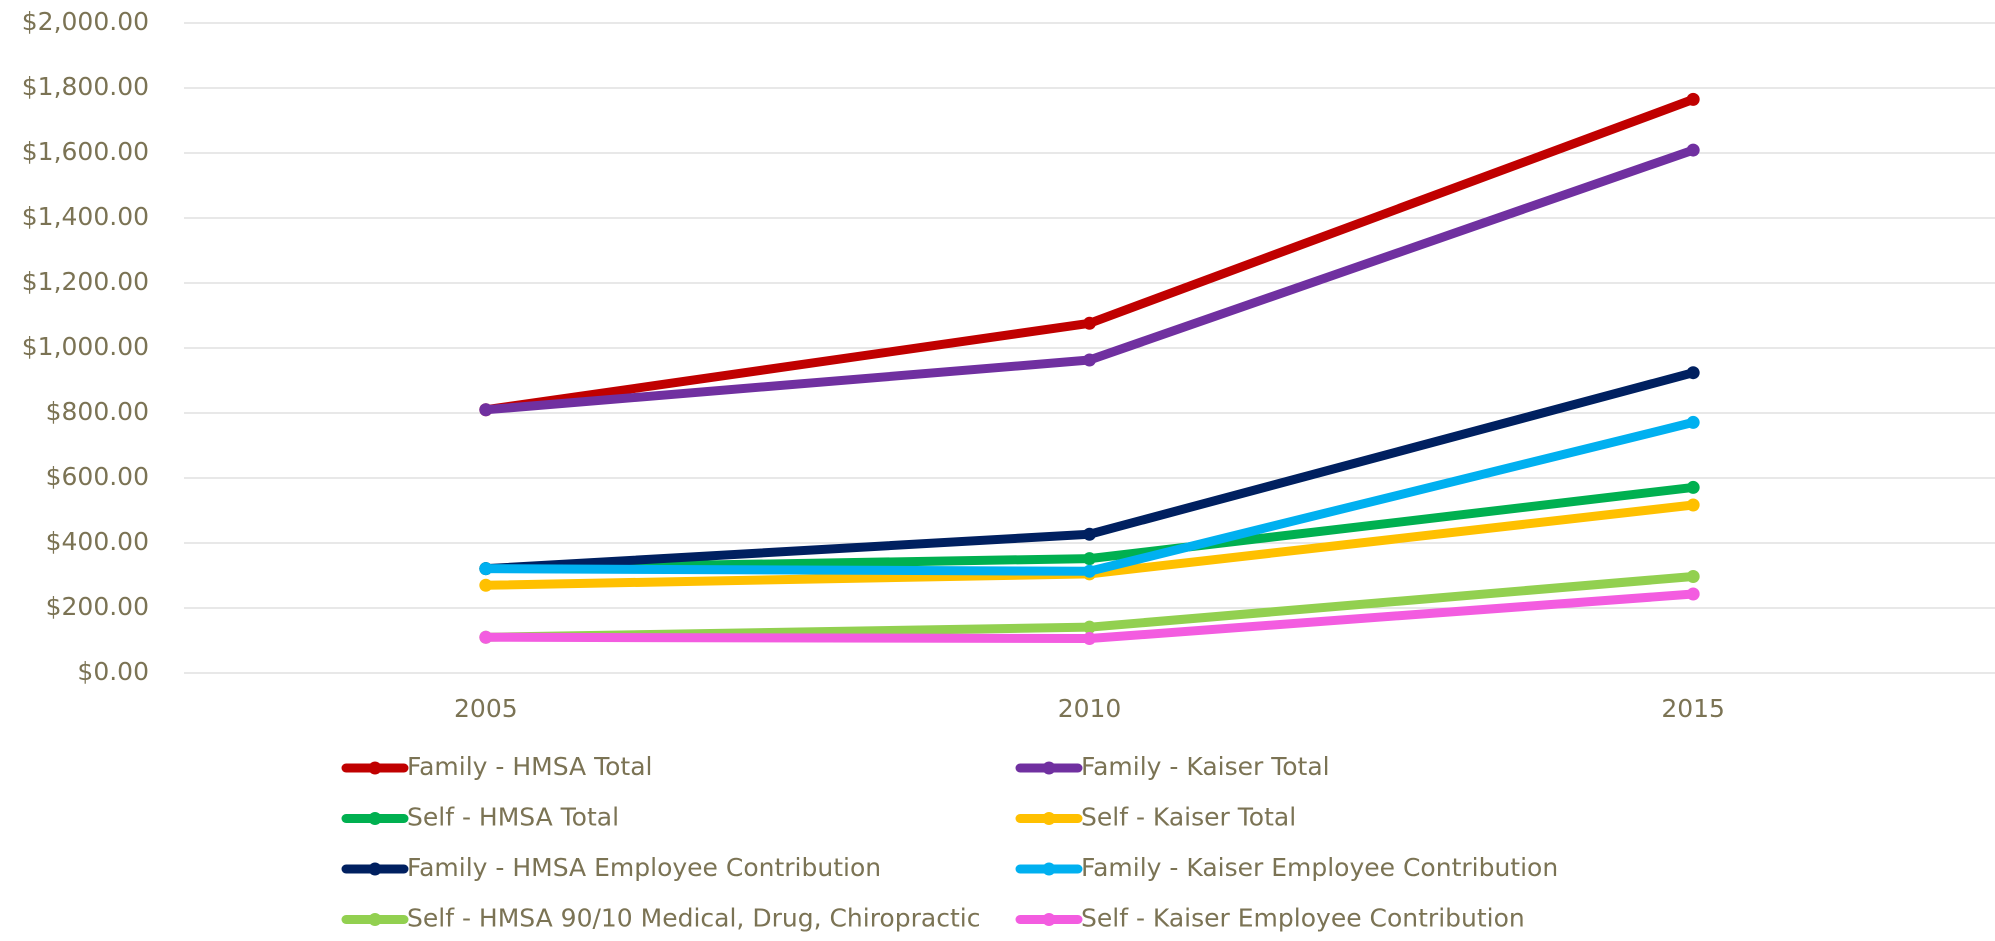  I want to click on series-line, so click(1090, 497).